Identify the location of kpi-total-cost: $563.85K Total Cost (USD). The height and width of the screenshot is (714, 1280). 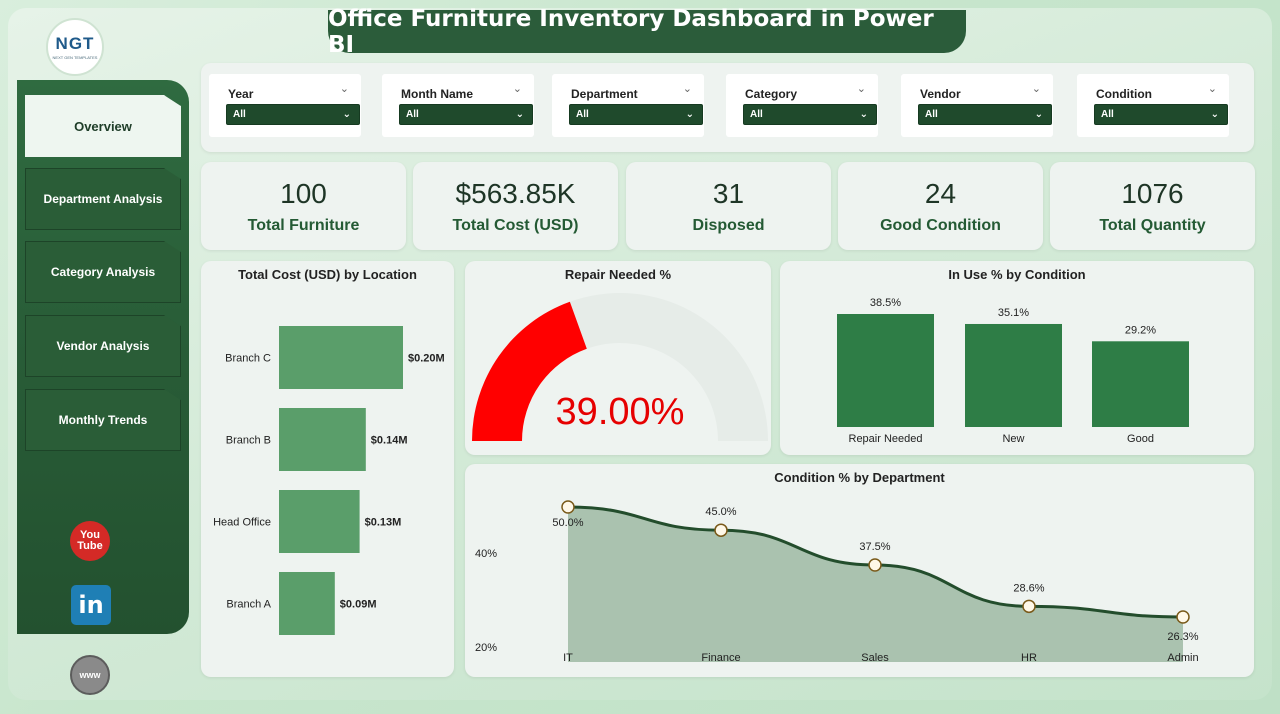
(515, 206).